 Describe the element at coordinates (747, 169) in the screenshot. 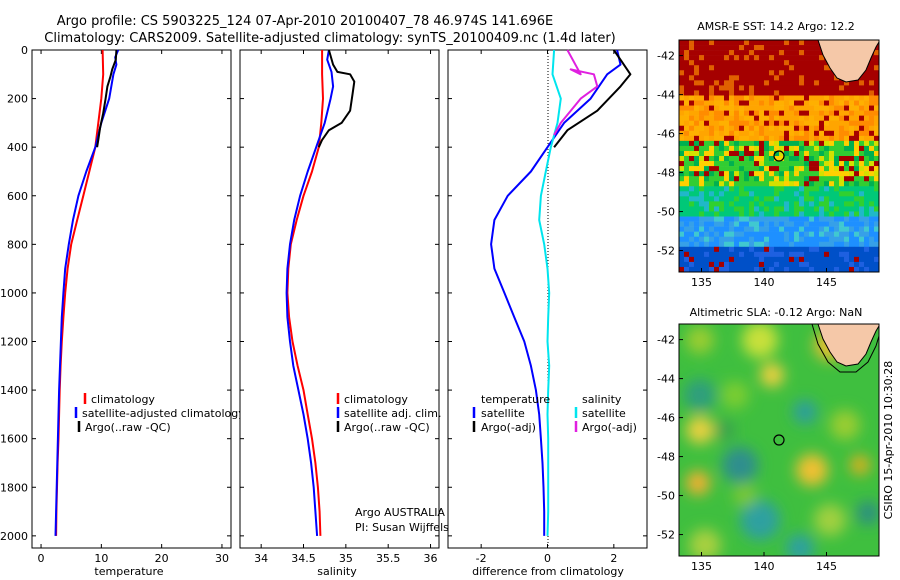

I see `sst-map-ticks: 135 140 145 -42 -44 -46 -48 -50 -52` at that location.